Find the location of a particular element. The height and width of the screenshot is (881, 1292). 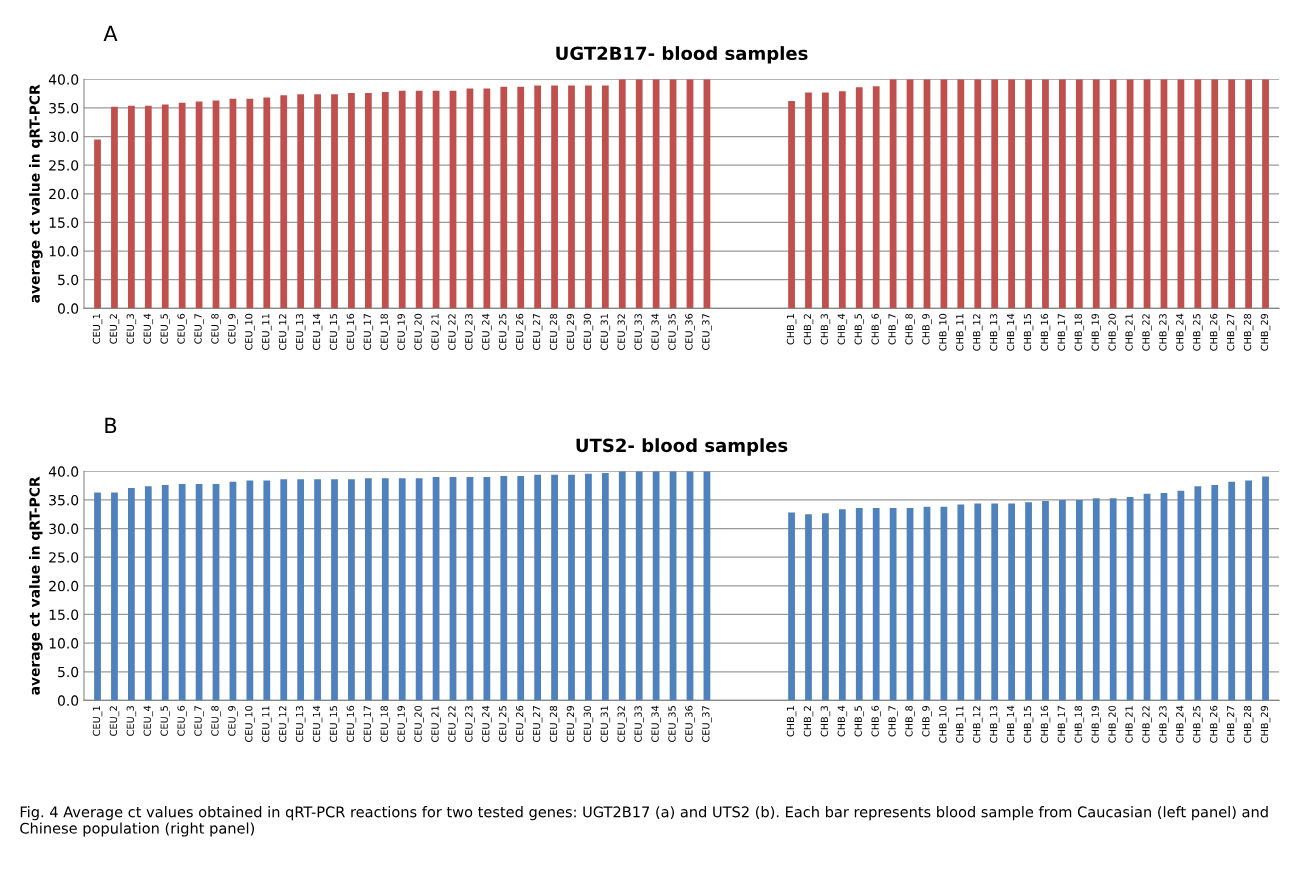

x-tick-label: CEU_1 is located at coordinates (97, 721).